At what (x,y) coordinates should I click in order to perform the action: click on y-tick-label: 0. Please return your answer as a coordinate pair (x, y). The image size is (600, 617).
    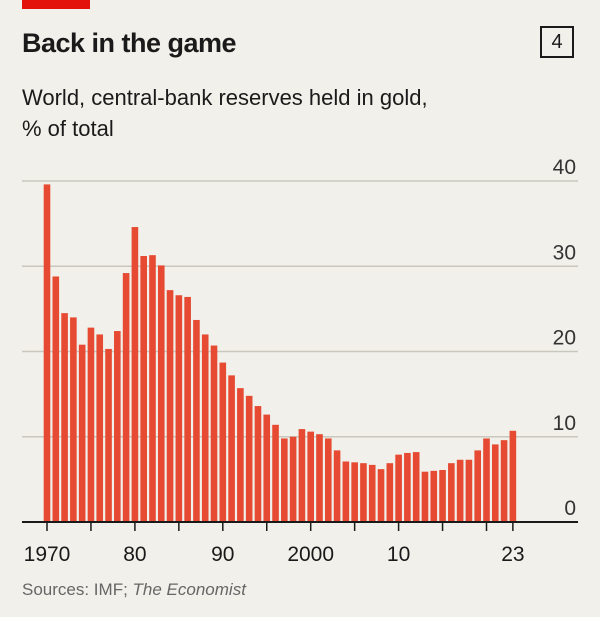
    Looking at the image, I should click on (570, 508).